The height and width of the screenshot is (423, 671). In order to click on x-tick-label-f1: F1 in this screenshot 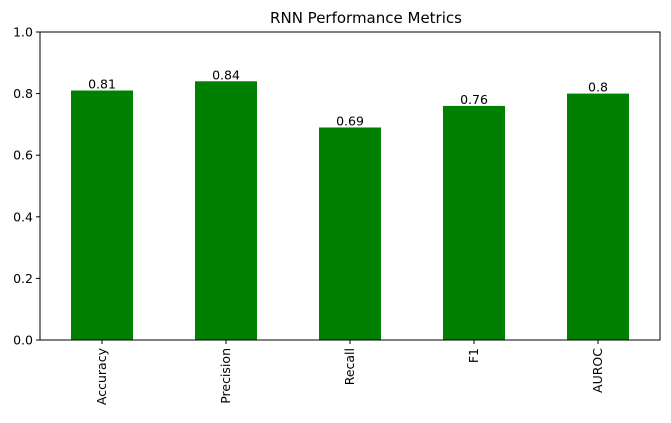, I will do `click(473, 355)`.